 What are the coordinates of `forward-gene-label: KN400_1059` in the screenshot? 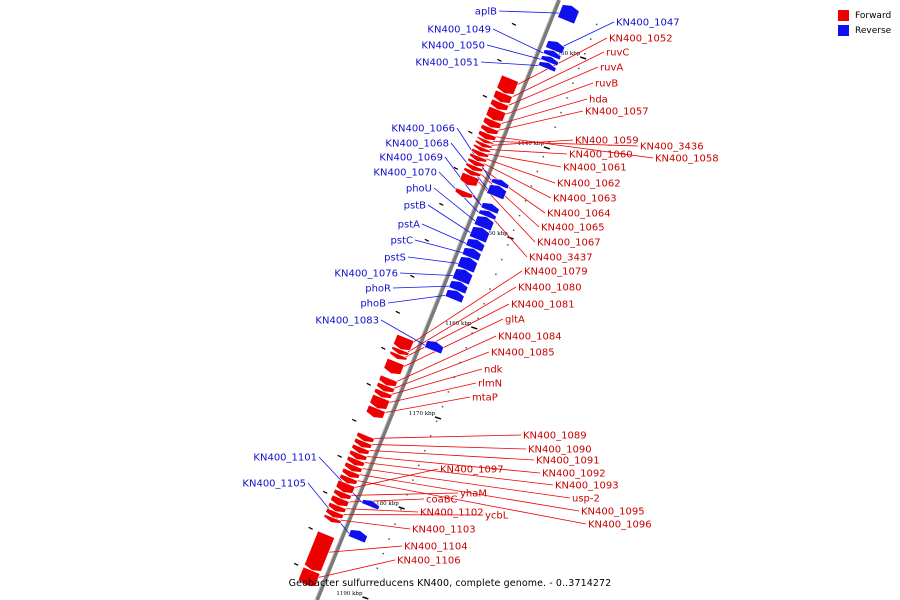 It's located at (607, 141).